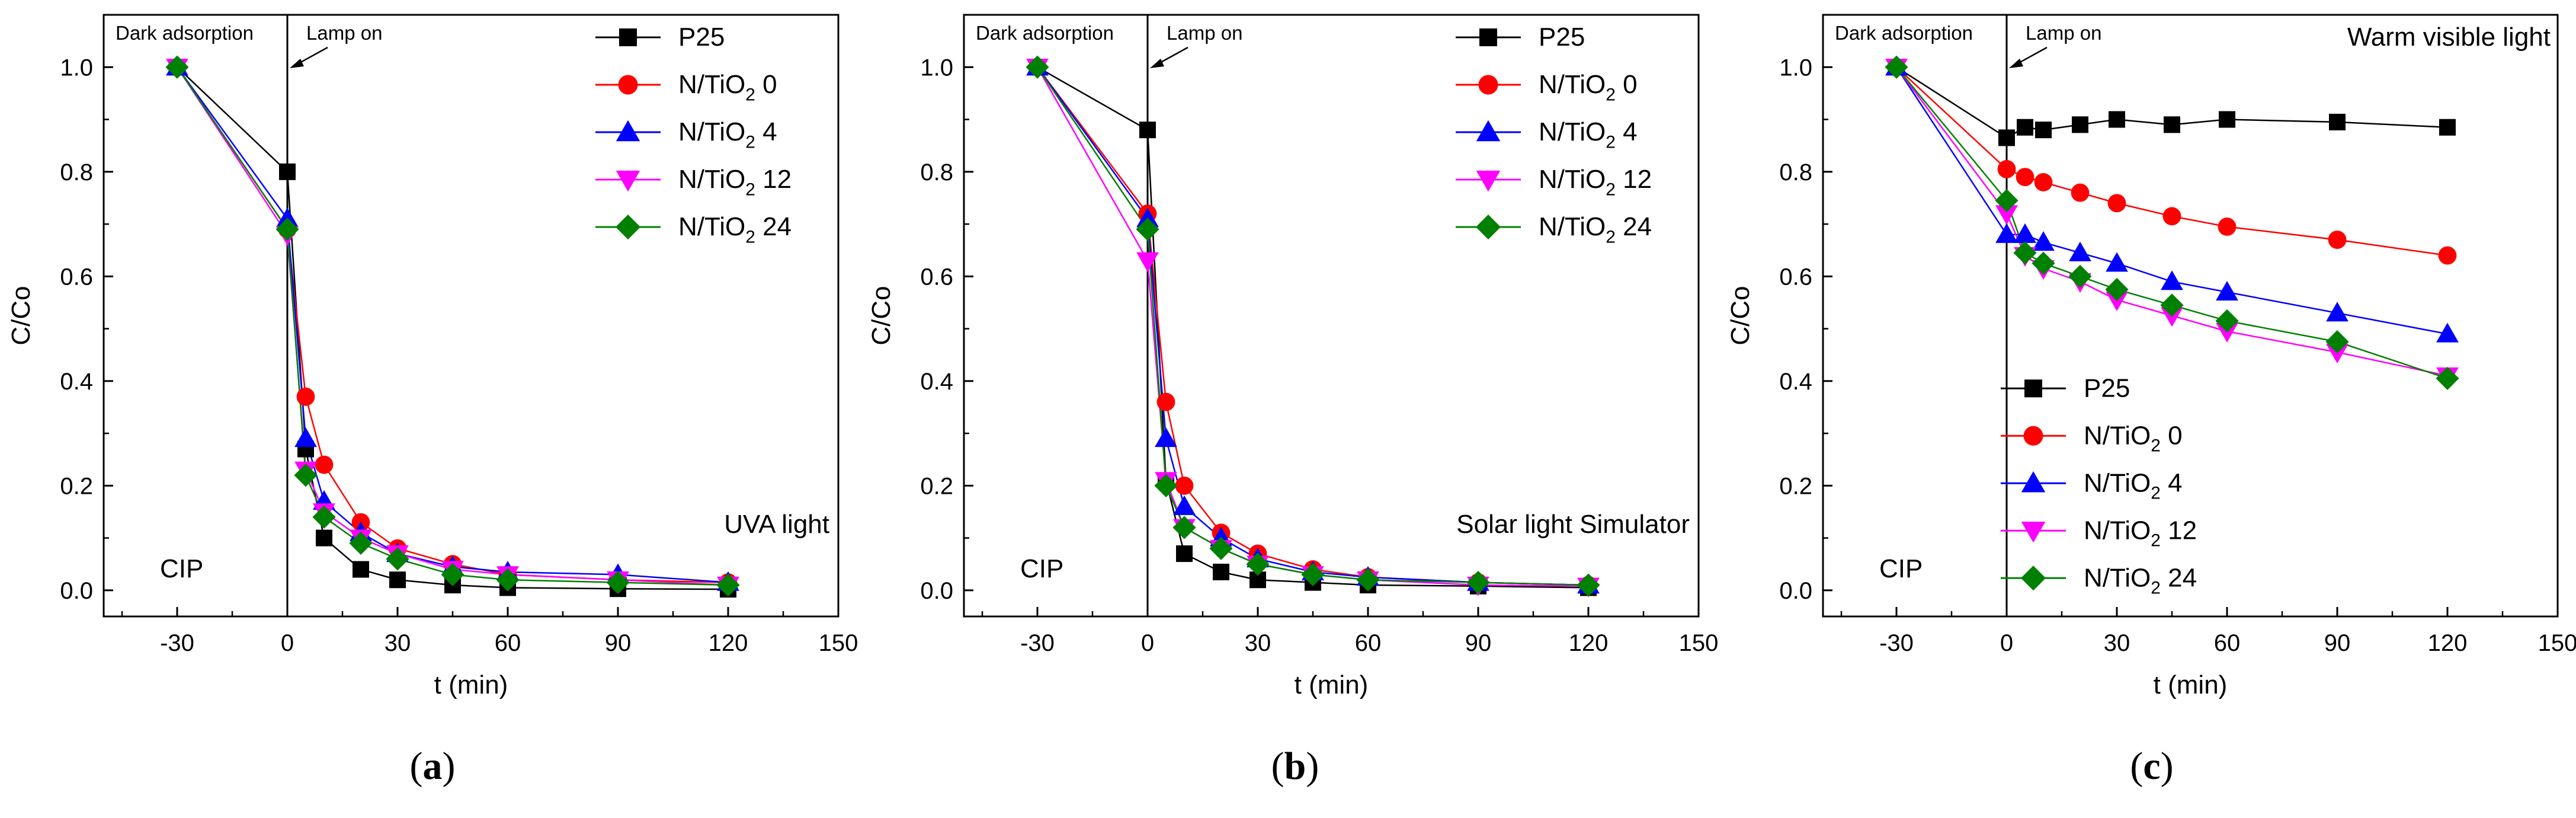  Describe the element at coordinates (76, 591) in the screenshot. I see `y-tick-label: 0.0` at that location.